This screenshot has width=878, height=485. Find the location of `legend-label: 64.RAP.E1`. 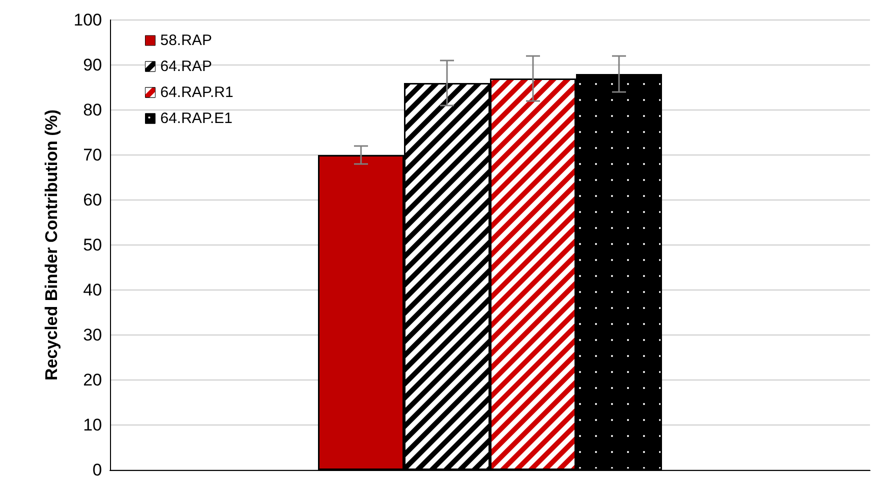

legend-label: 64.RAP.E1 is located at coordinates (196, 118).